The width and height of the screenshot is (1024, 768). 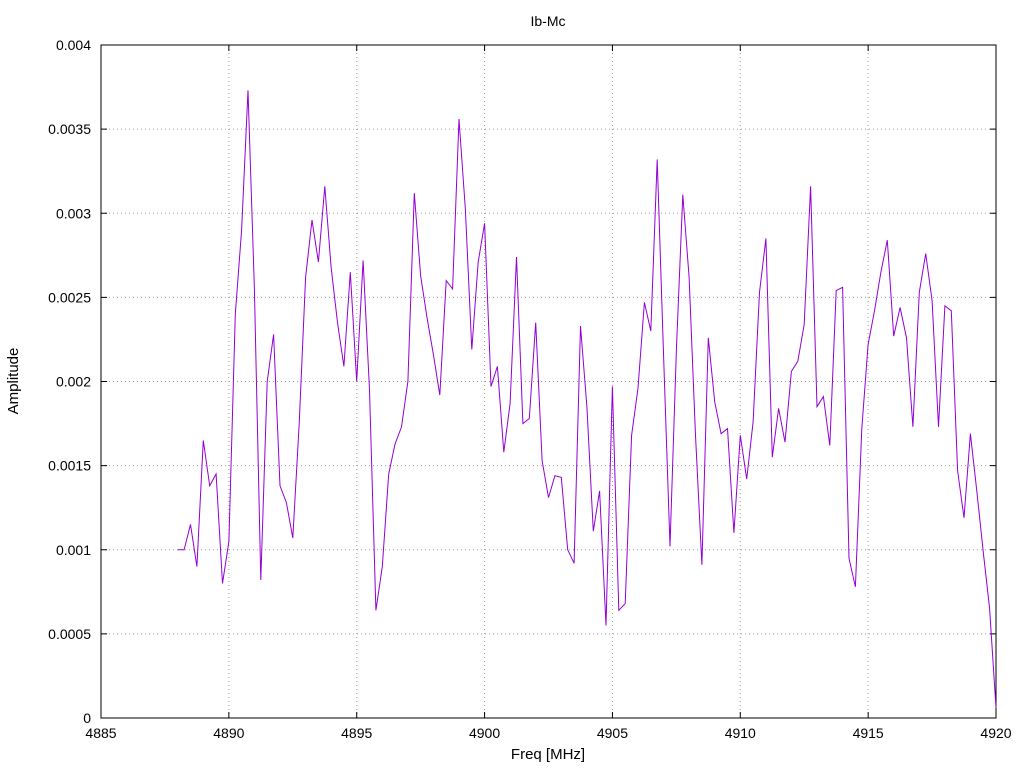 I want to click on y-tick-label: 0.0005, so click(x=69, y=634).